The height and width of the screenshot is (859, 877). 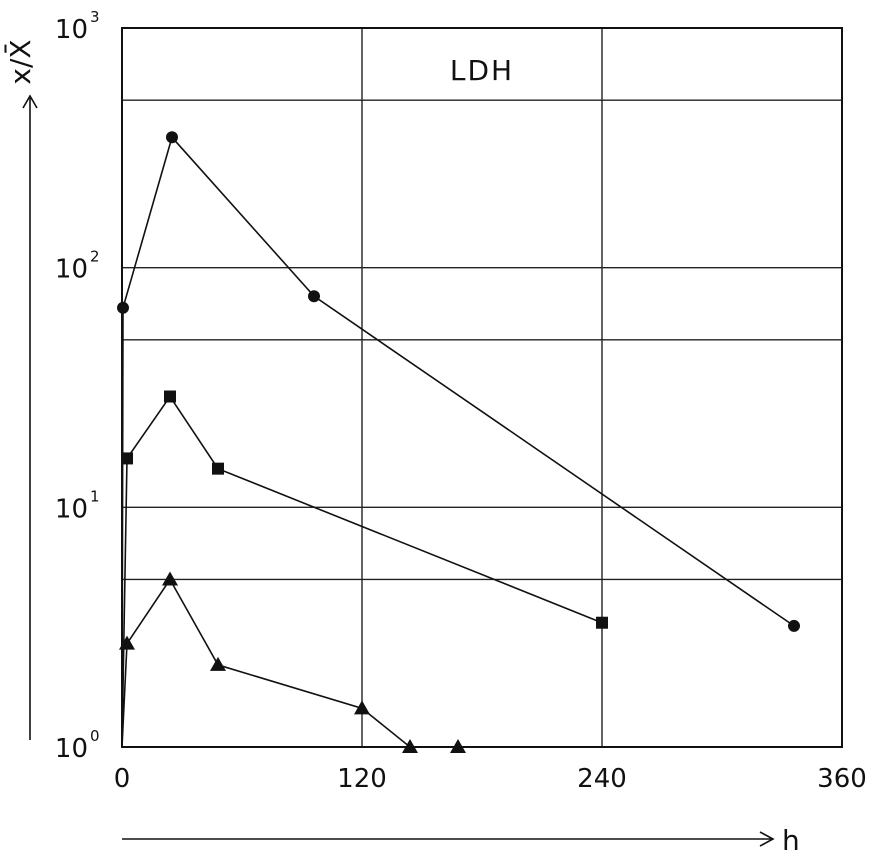 What do you see at coordinates (289, 662) in the screenshot?
I see `series-line-triangle` at bounding box center [289, 662].